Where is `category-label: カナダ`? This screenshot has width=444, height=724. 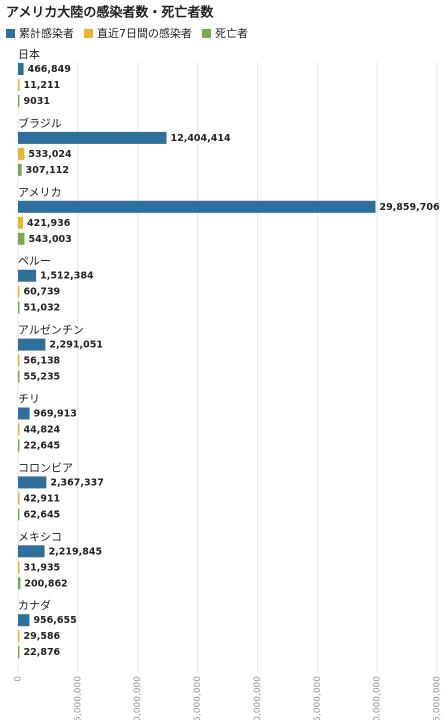
category-label: カナダ is located at coordinates (34, 605).